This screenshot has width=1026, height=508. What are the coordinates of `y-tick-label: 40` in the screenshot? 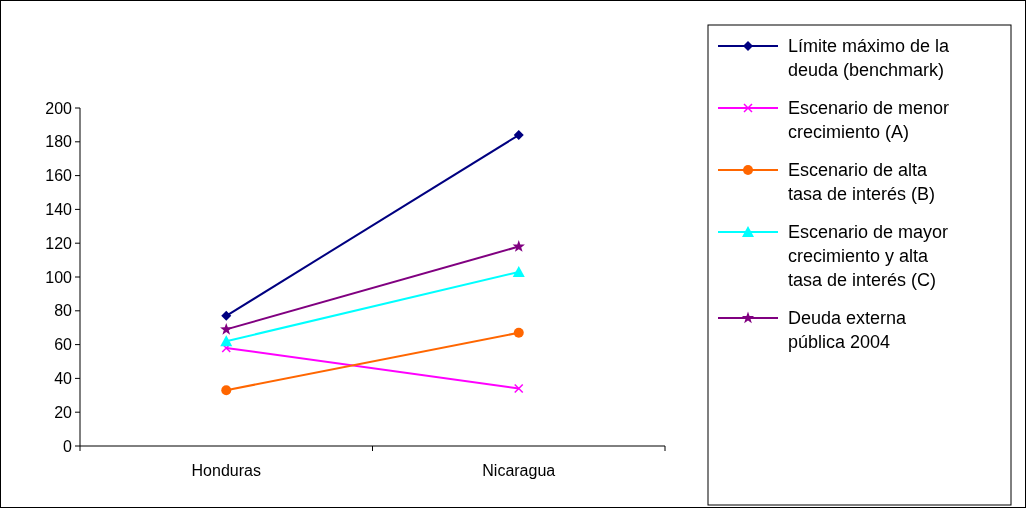 It's located at (63, 378).